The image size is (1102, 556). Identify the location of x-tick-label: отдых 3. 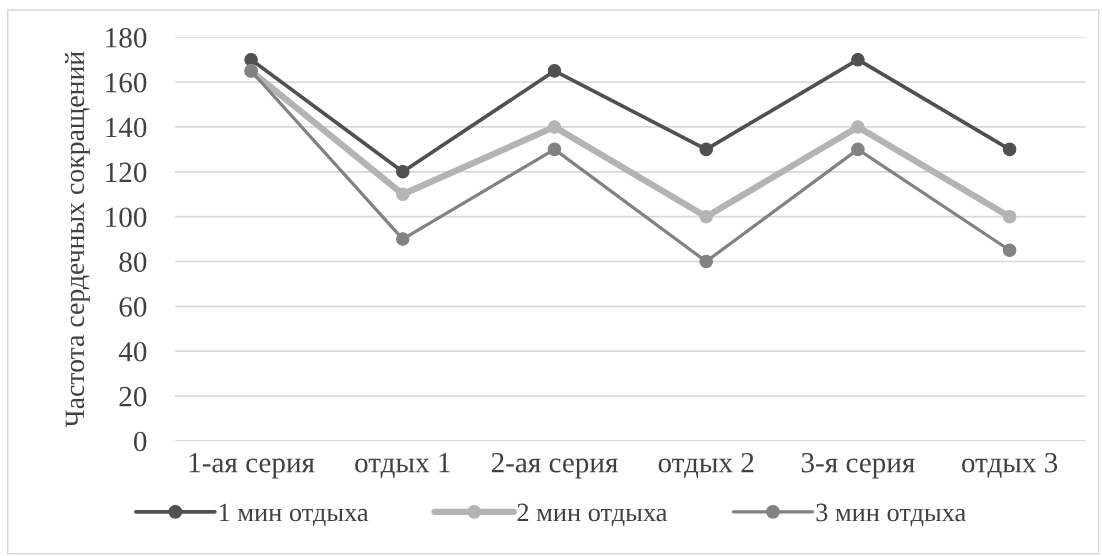
(1010, 465).